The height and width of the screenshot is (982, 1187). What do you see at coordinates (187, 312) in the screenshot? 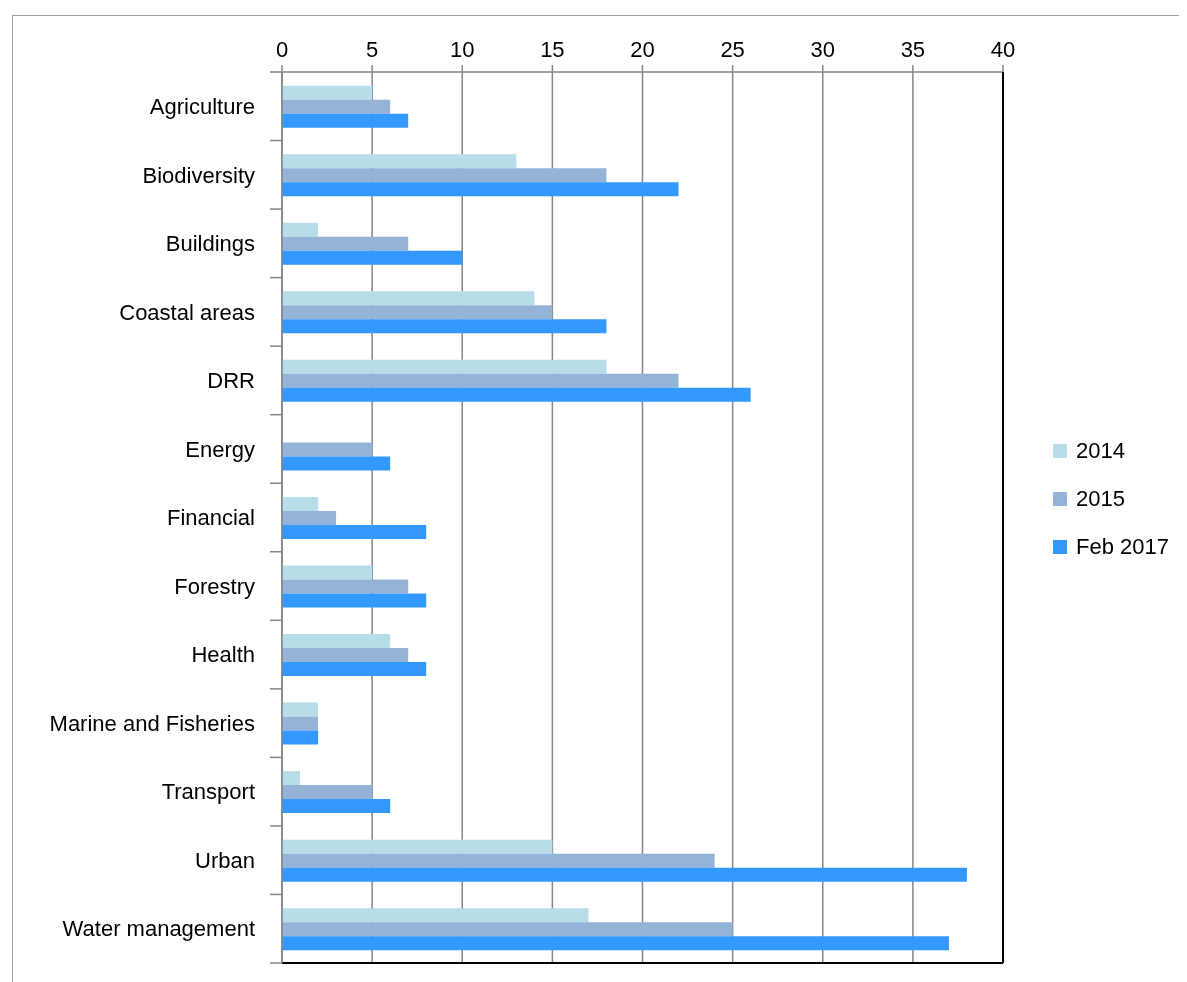
I see `y-tick-label: Coastal areas` at bounding box center [187, 312].